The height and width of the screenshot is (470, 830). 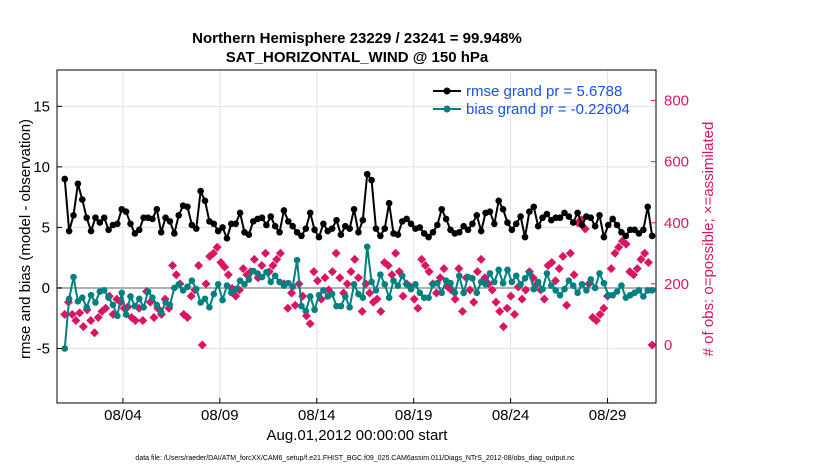 I want to click on y-right-tick-label: 800, so click(x=676, y=101).